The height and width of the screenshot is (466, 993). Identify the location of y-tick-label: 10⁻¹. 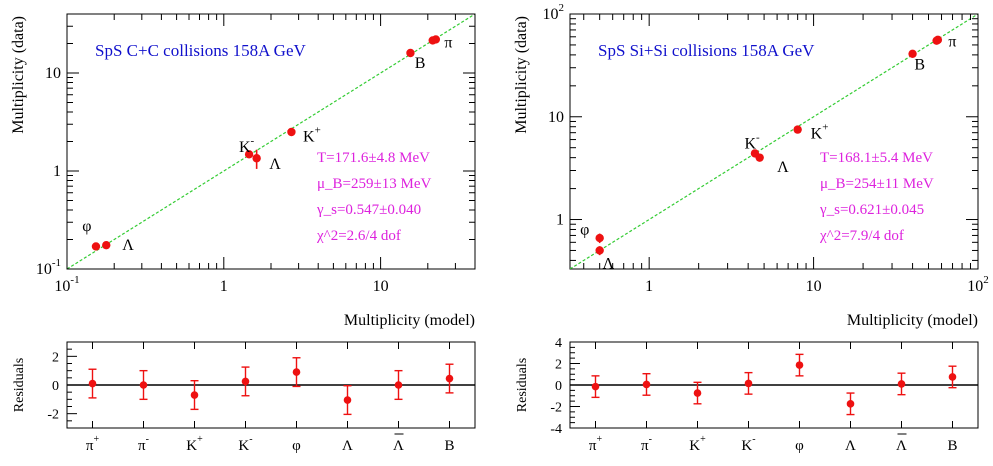
(48, 267).